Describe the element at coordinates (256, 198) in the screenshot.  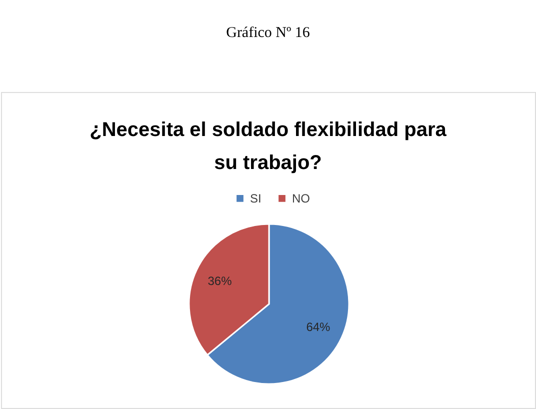
I see `legend-label: SI` at that location.